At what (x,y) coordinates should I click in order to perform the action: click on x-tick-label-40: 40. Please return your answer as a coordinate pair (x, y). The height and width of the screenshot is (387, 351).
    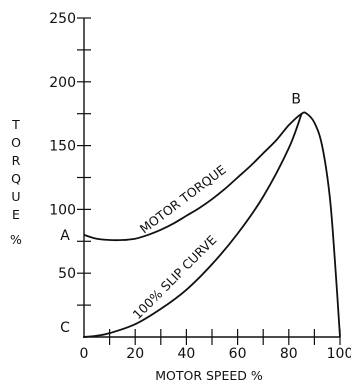
    Looking at the image, I should click on (186, 354).